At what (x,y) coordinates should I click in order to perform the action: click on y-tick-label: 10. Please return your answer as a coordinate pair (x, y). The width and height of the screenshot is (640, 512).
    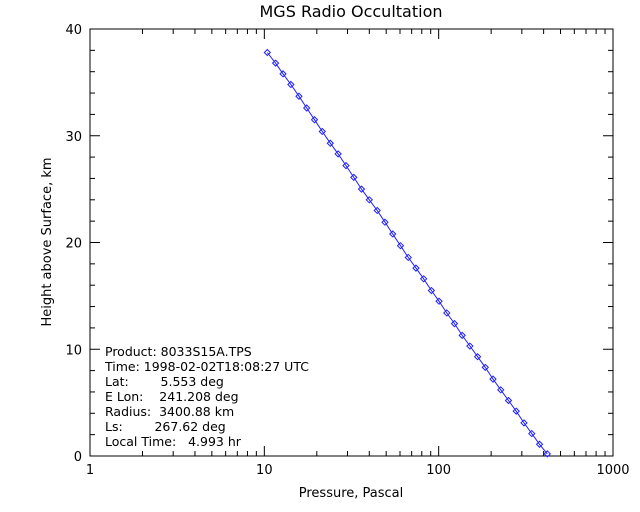
    Looking at the image, I should click on (73, 350).